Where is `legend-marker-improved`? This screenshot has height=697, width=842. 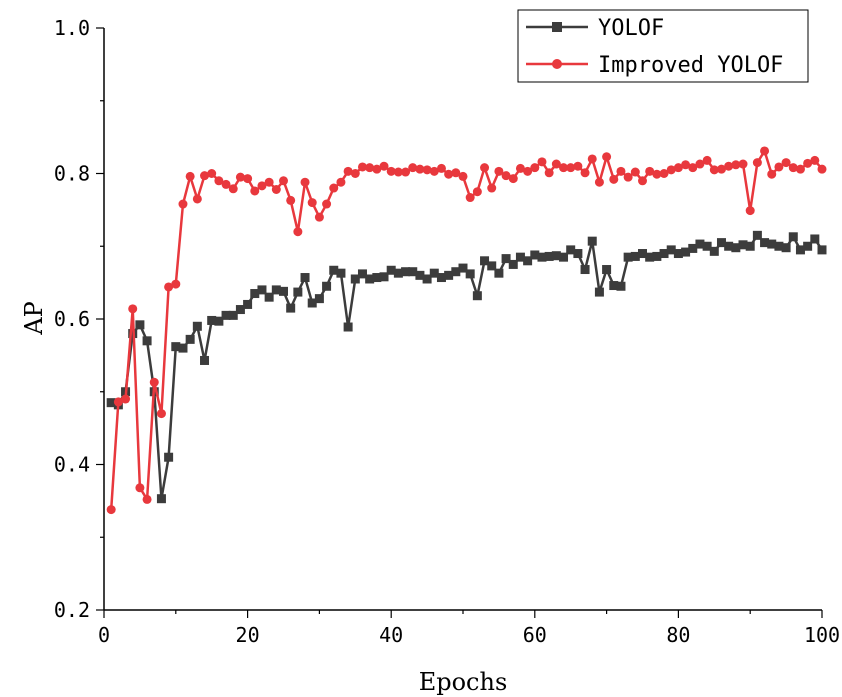
legend-marker-improved is located at coordinates (557, 64).